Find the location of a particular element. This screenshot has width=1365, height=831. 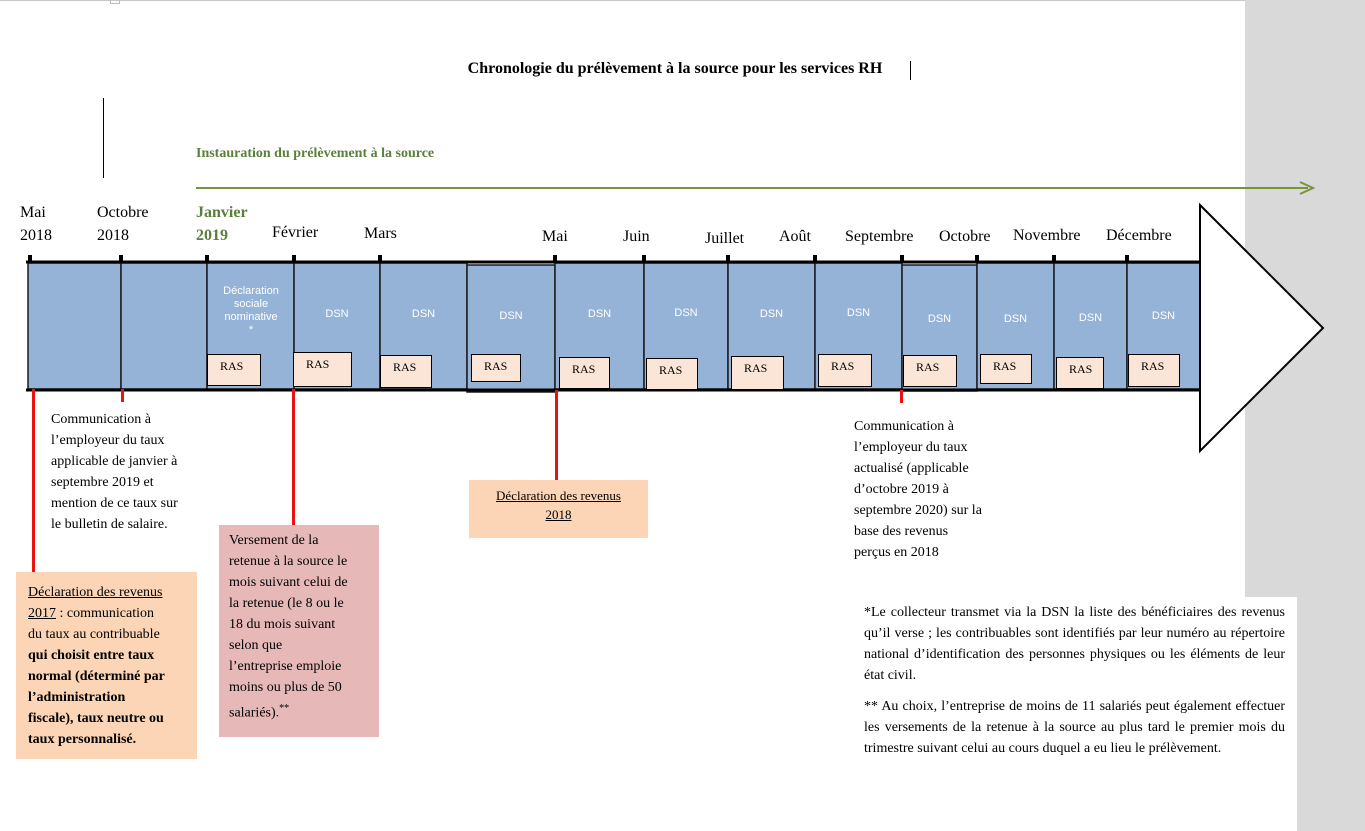

month-label-mai-2018: Mai 2018 is located at coordinates (36, 224).